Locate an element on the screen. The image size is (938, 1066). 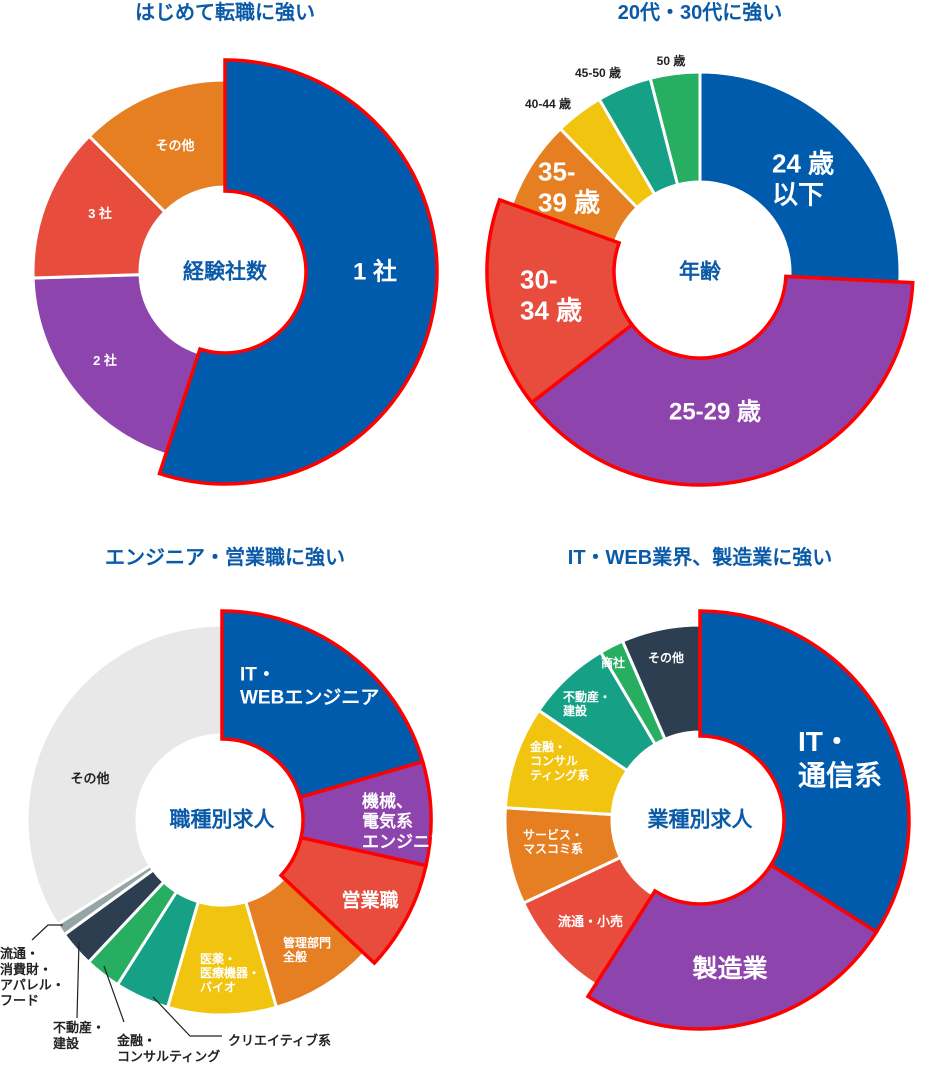
chart-3-slice-9-label: 流通・ is located at coordinates (19, 953).